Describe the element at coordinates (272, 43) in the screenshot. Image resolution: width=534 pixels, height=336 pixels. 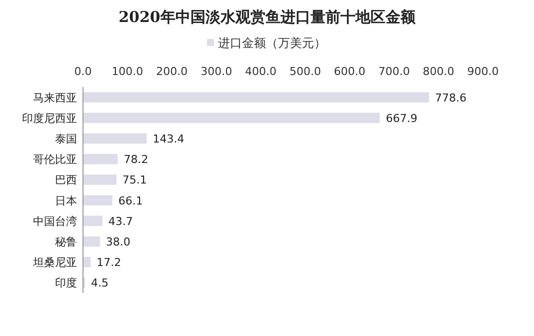
I see `legend-label: 进口金额（万美元）` at that location.